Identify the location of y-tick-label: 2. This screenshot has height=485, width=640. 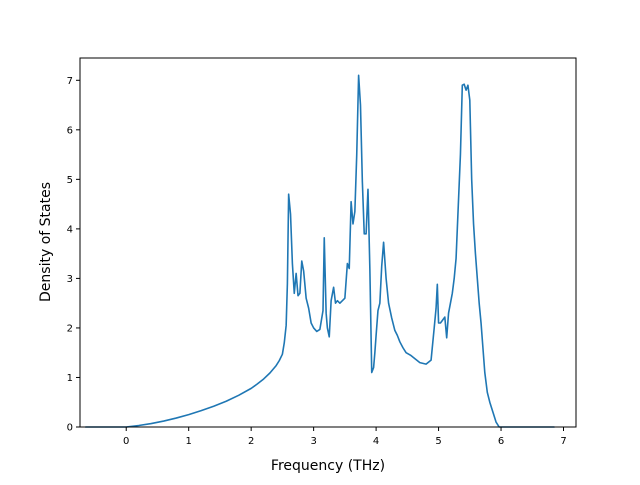
(70, 328).